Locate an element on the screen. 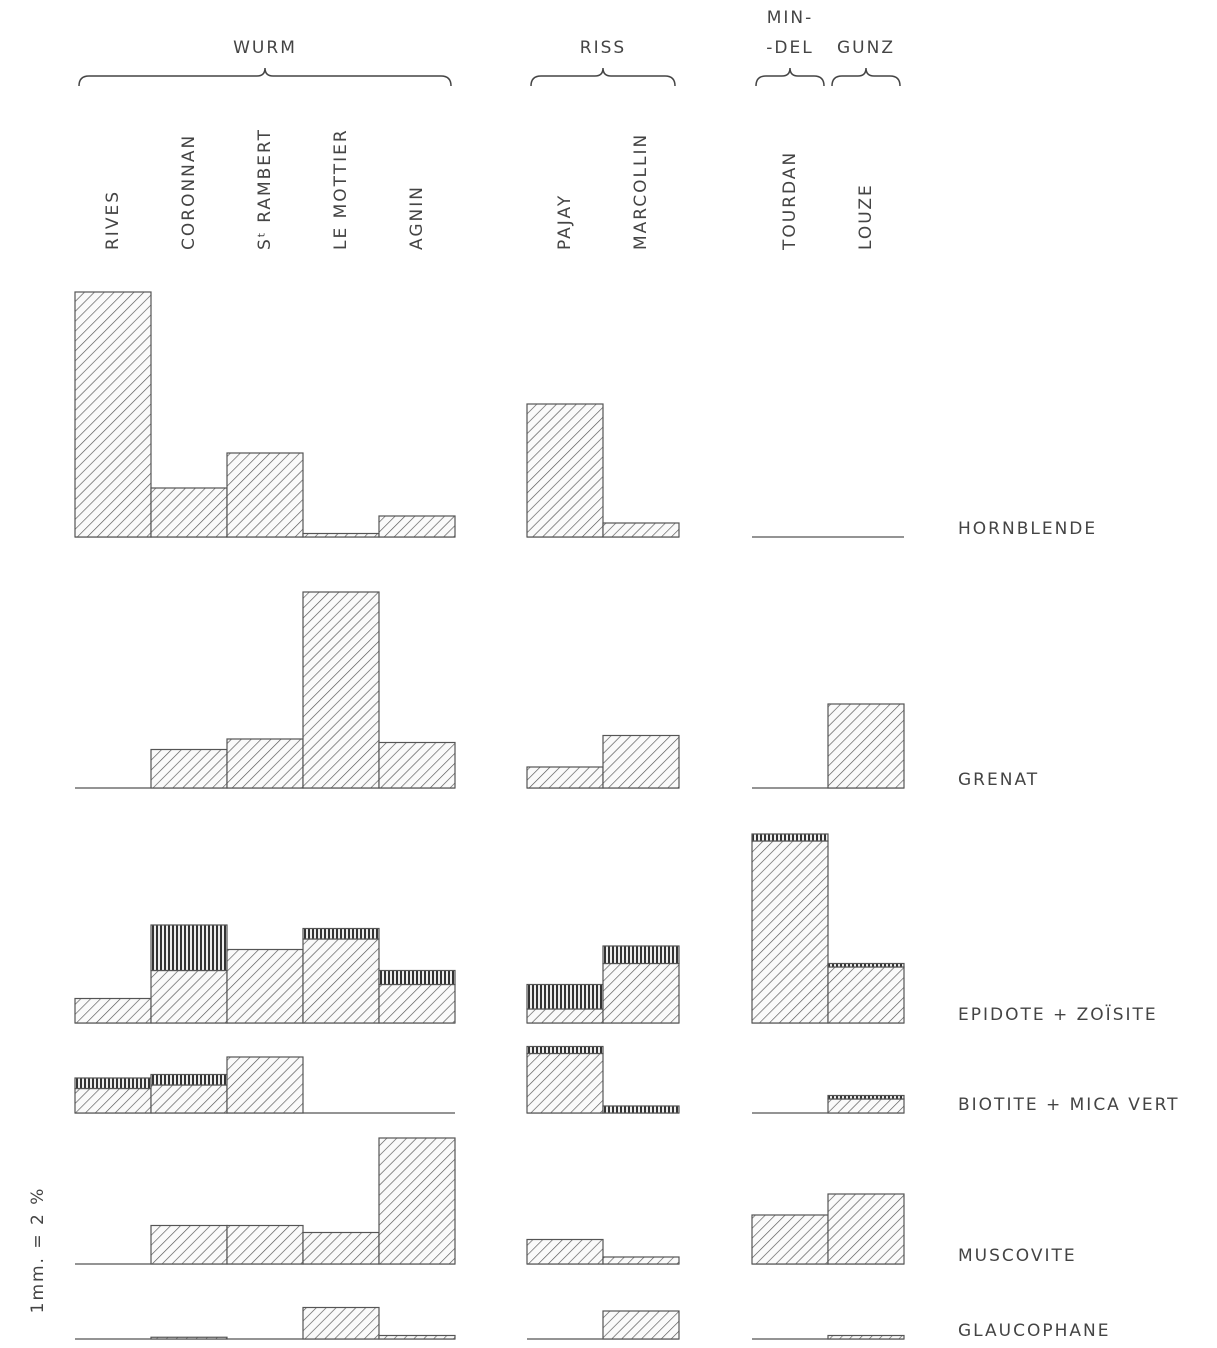  row-label: GLAUCOPHANE is located at coordinates (1034, 1331).